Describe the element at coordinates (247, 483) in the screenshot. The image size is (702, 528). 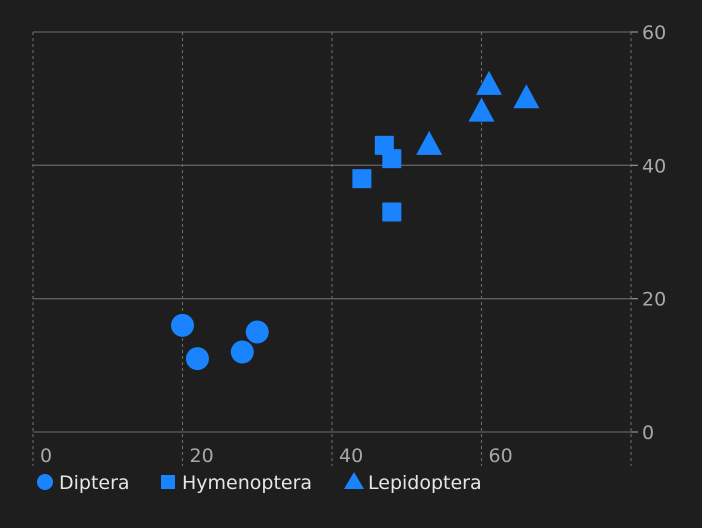
I see `legend-label-hymenoptera: Hymenoptera` at that location.